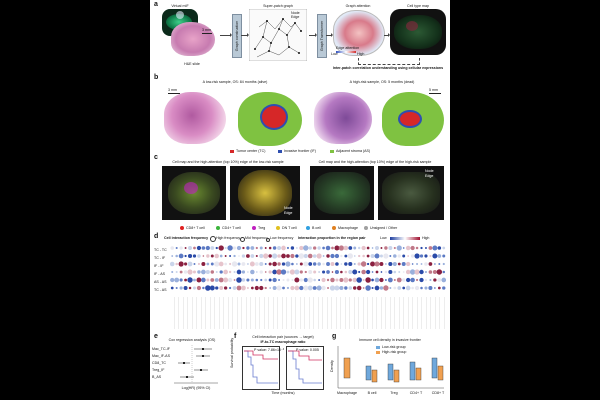  I want to click on freq-mid-label: Mid frequency, so click(256, 238).